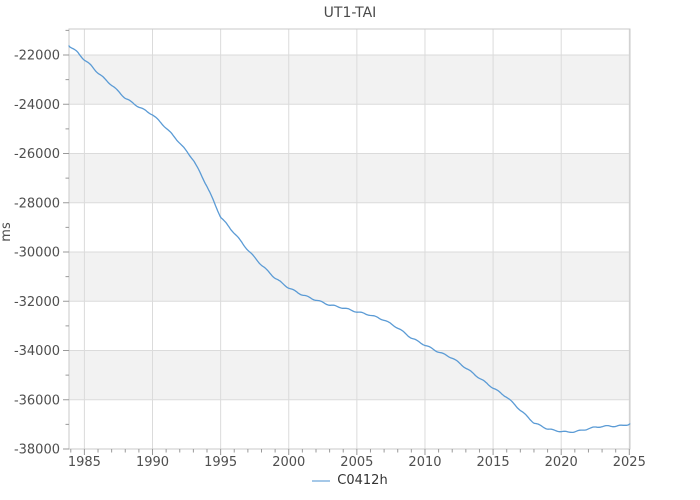 The height and width of the screenshot is (500, 700). What do you see at coordinates (561, 462) in the screenshot?
I see `svg-text: 2020` at bounding box center [561, 462].